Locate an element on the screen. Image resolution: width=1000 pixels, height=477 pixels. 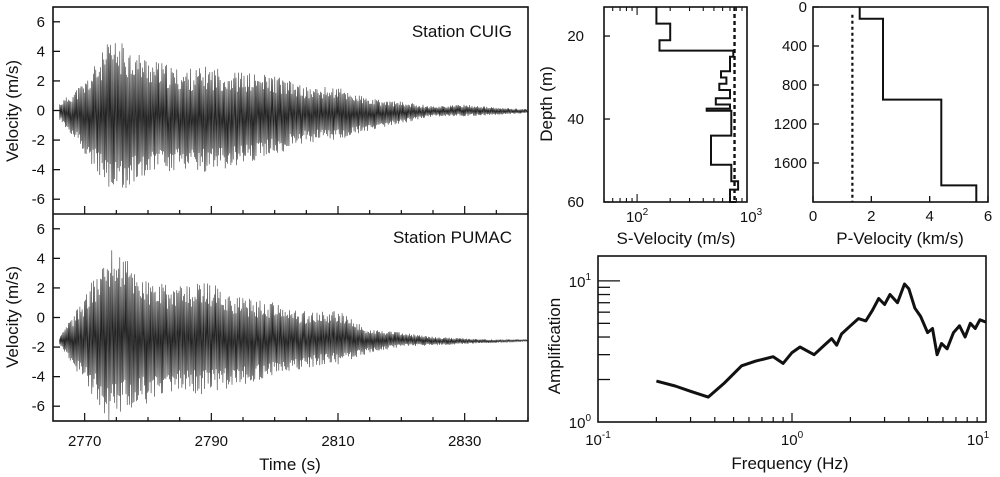
y-tick-label: 10⁰ is located at coordinates (580, 422).